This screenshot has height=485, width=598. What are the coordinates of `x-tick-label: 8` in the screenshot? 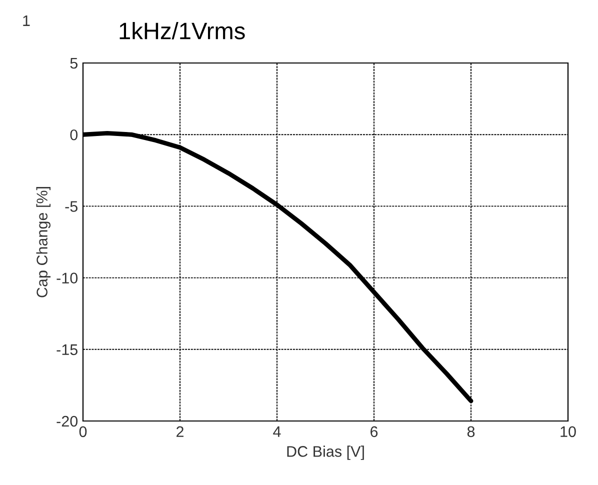 It's located at (471, 432).